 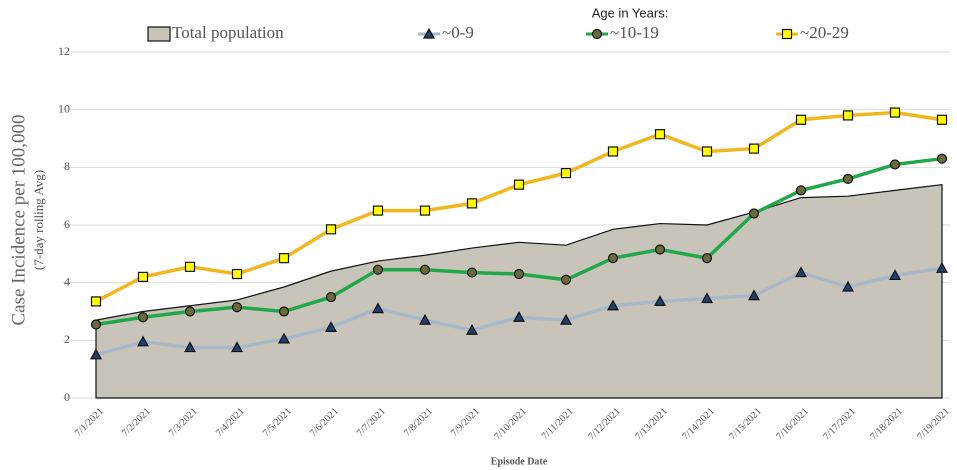 I want to click on legend-label: ~0-9, so click(x=458, y=32).